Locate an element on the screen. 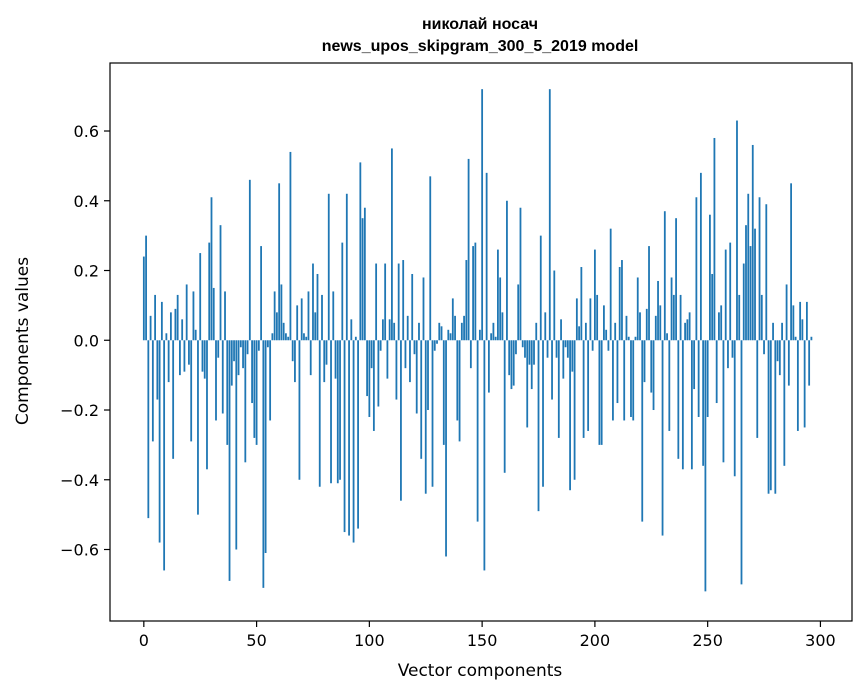 The width and height of the screenshot is (867, 696). y-tick-label: −0.4 is located at coordinates (79, 480).